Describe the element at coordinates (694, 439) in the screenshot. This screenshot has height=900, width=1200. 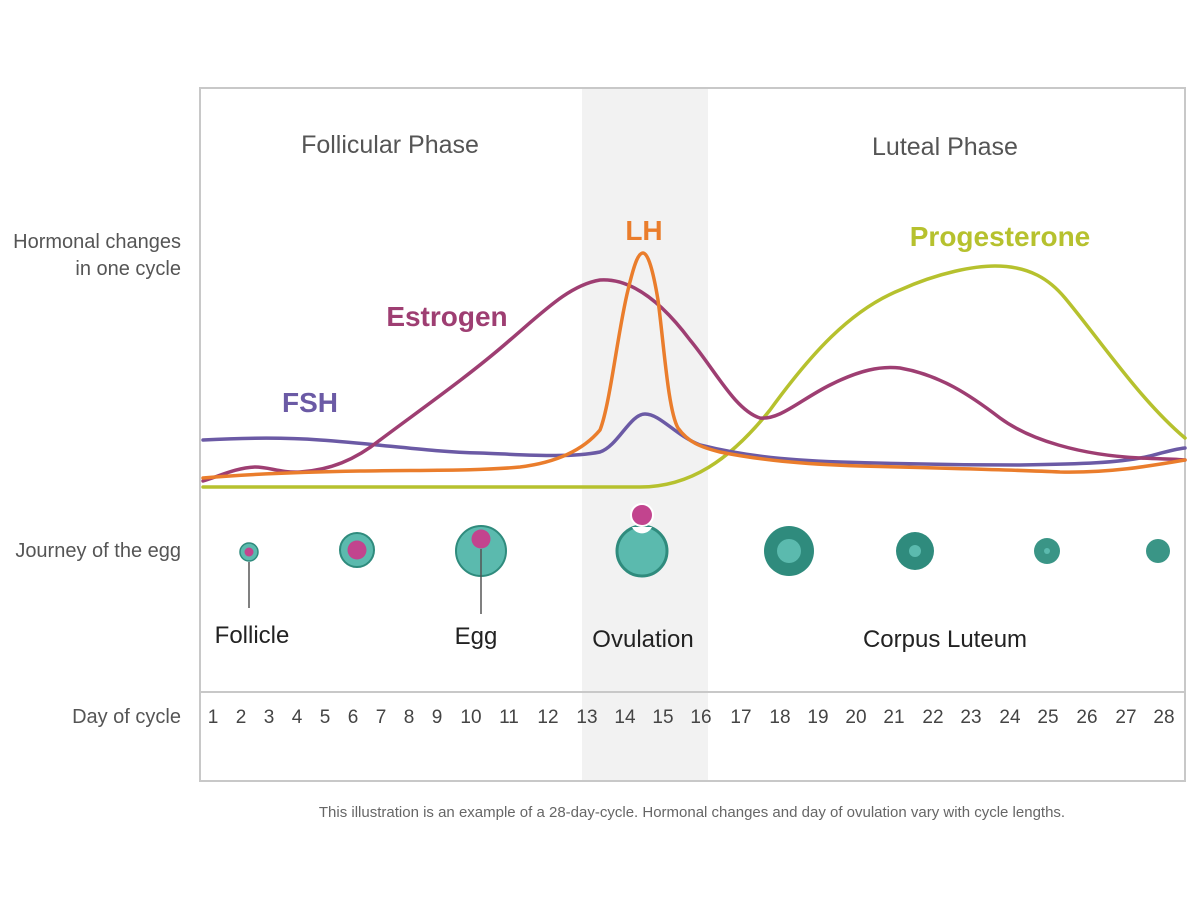
I see `fsh-curve` at that location.